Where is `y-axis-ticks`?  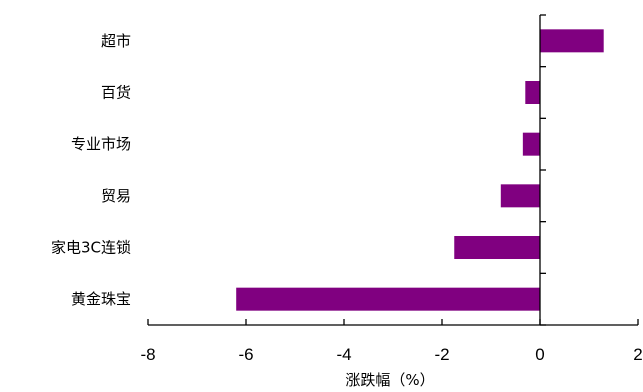
y-axis-ticks is located at coordinates (543, 170).